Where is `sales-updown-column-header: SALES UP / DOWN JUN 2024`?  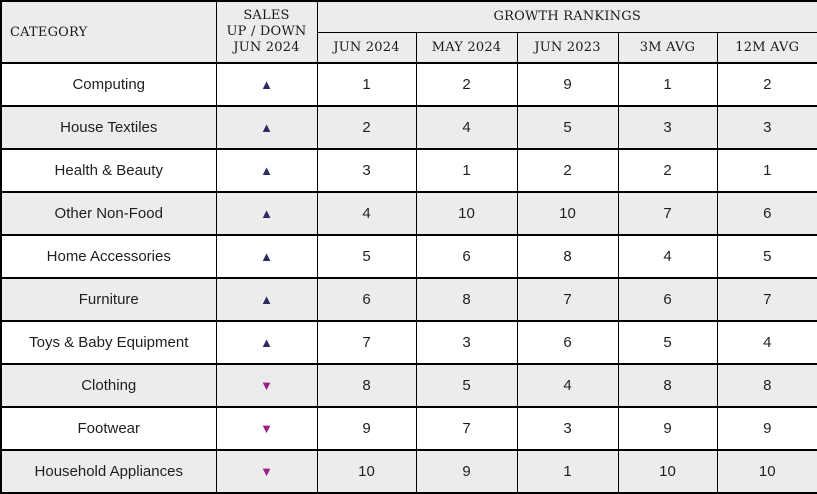 sales-updown-column-header: SALES UP / DOWN JUN 2024 is located at coordinates (266, 32).